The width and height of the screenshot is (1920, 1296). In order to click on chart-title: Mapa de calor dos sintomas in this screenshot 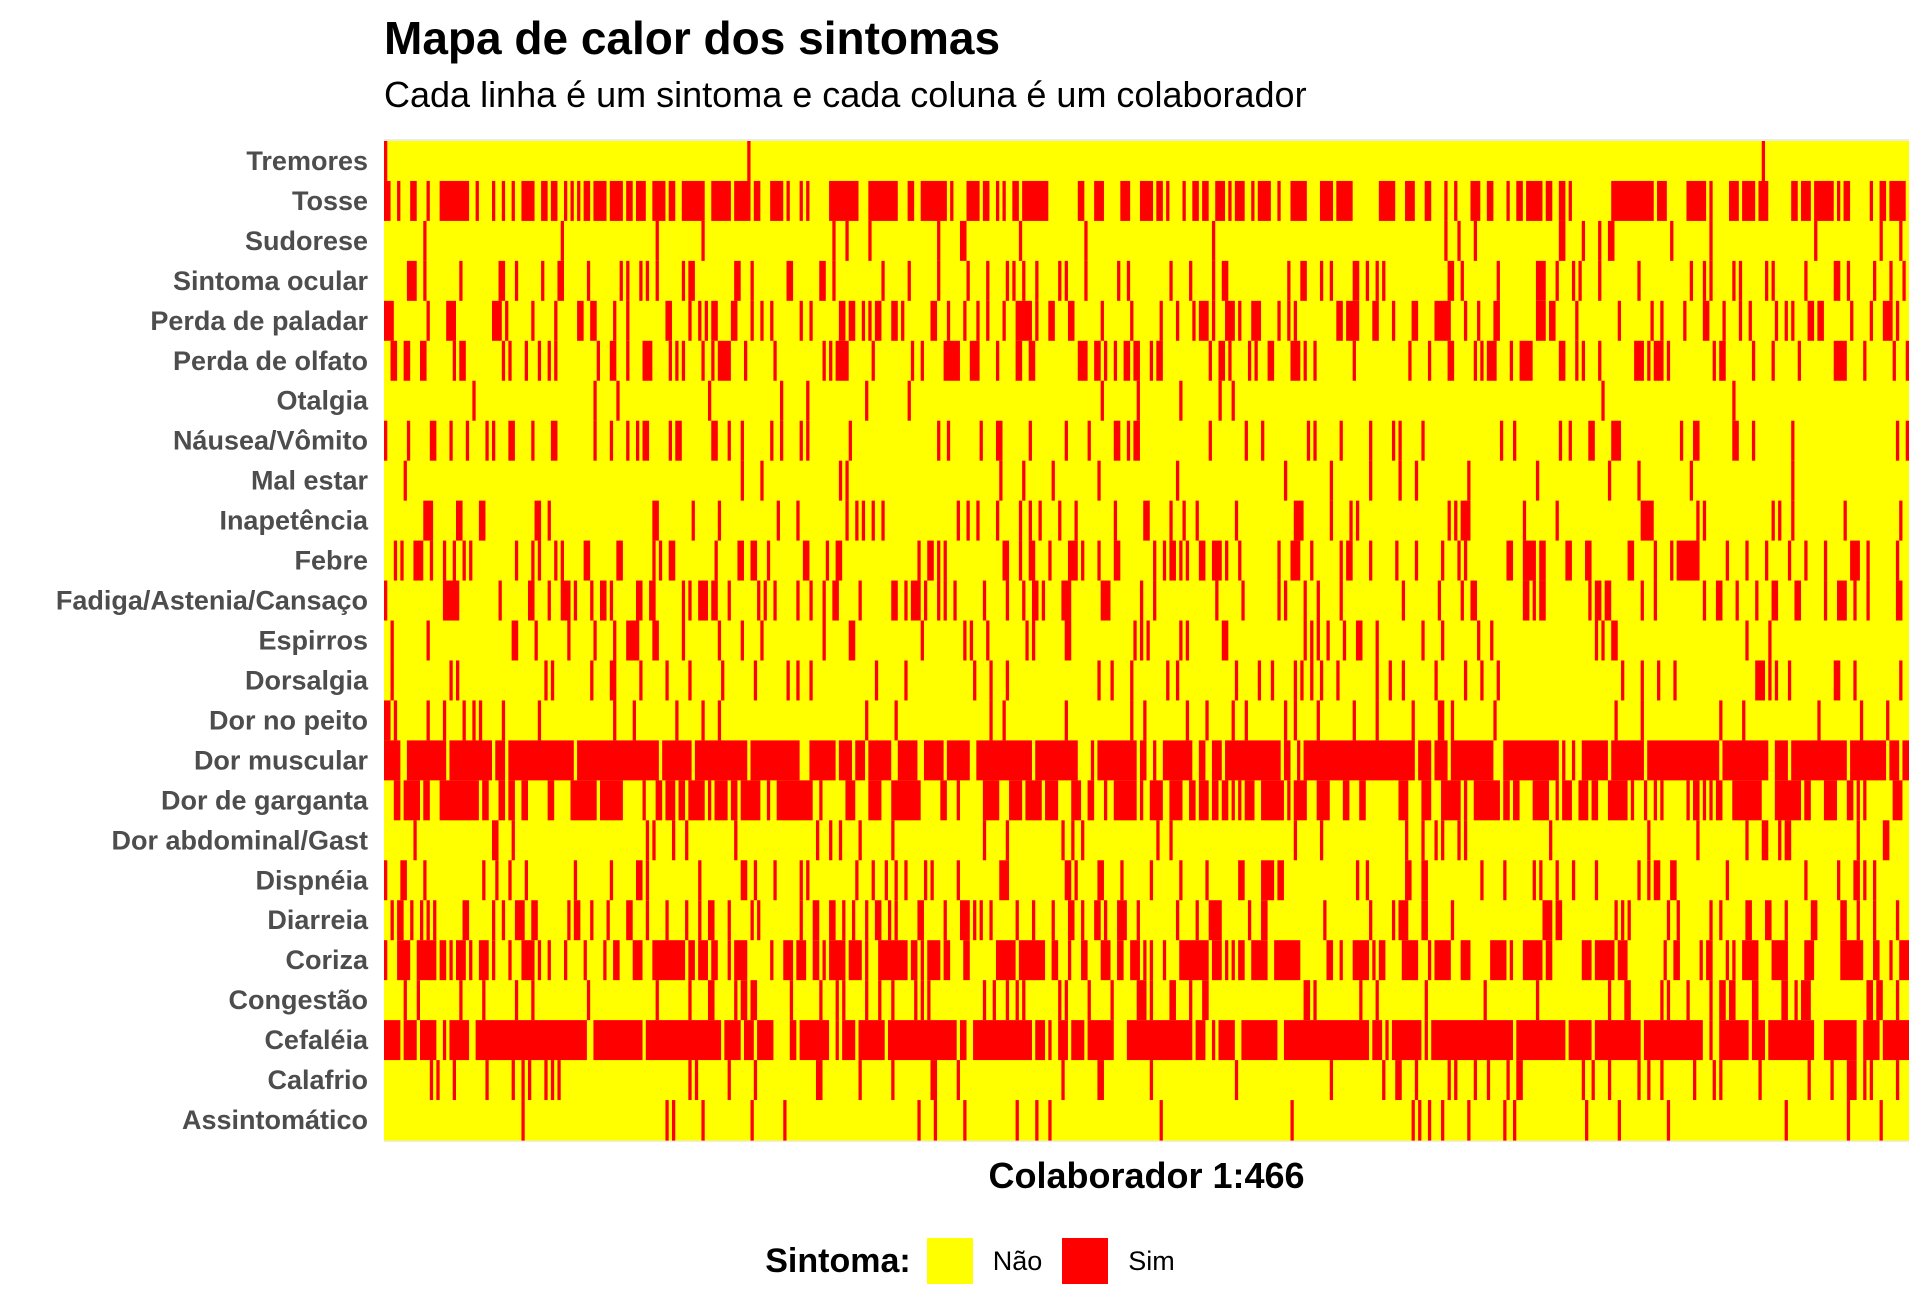, I will do `click(692, 38)`.